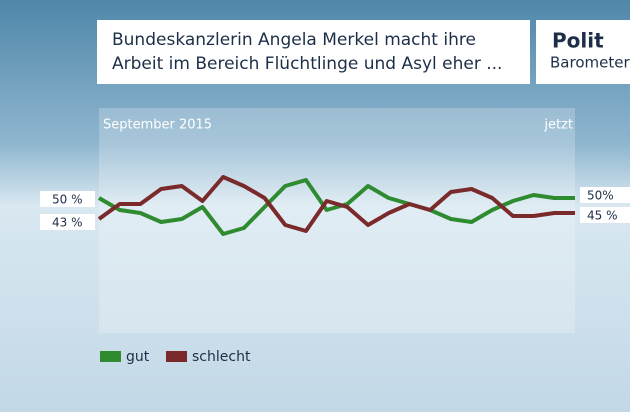 The width and height of the screenshot is (630, 412). I want to click on value-label: 43 %, so click(67, 223).